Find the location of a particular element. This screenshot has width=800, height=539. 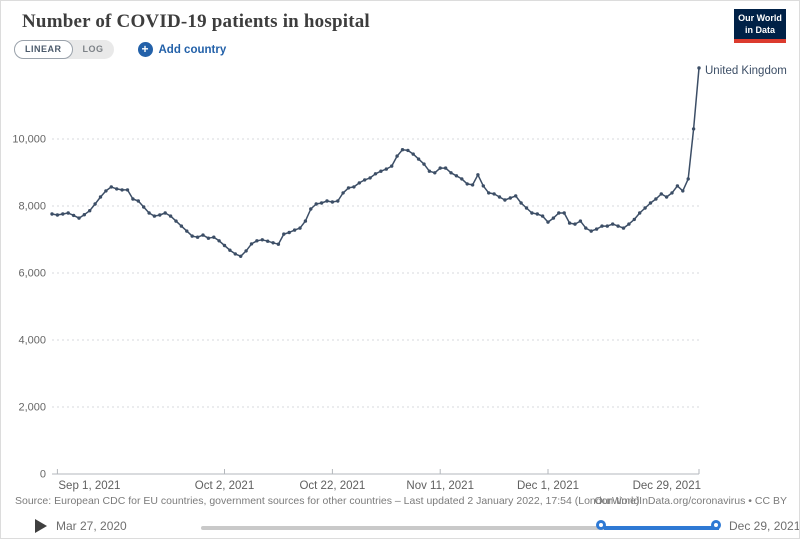

plus-icon: + is located at coordinates (145, 49).